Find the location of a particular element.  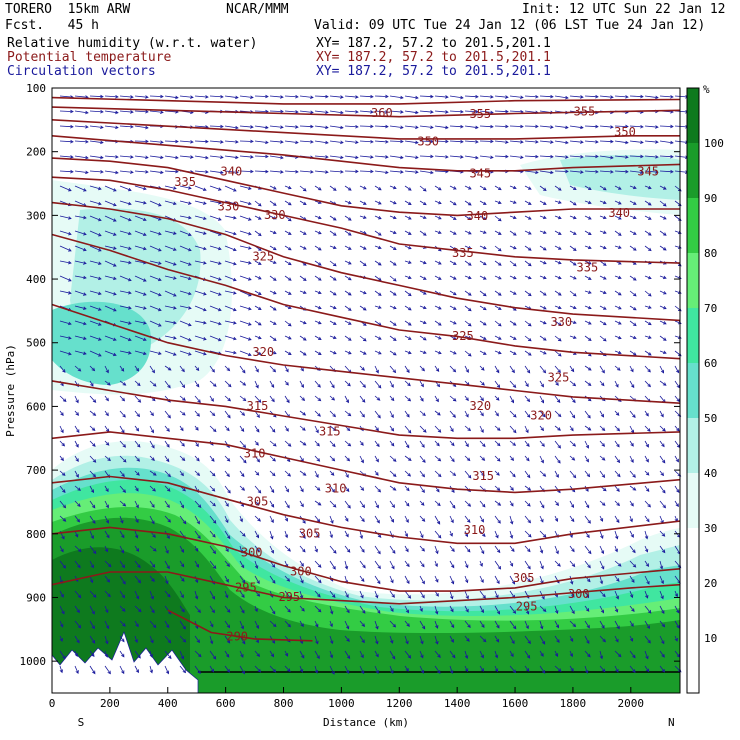

theta-contour-label: 350 is located at coordinates (428, 142).